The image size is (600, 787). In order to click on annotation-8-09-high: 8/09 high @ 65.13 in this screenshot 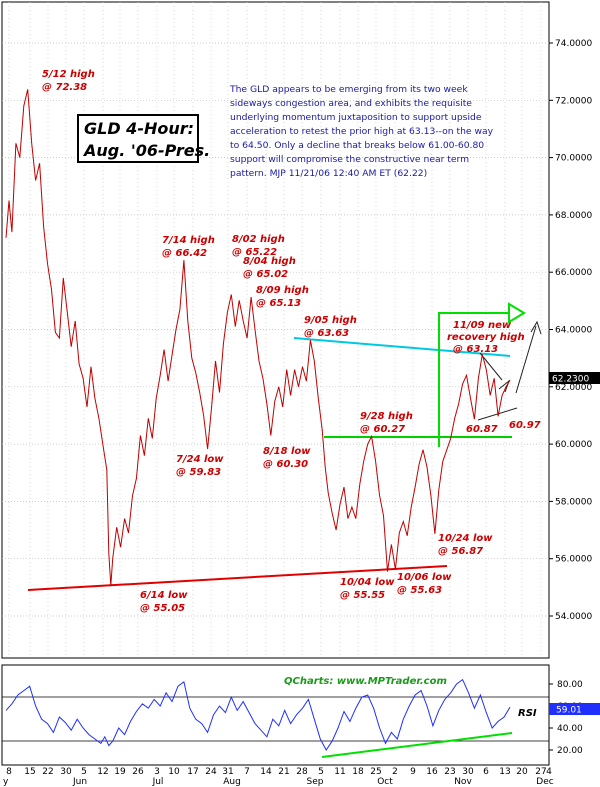, I will do `click(282, 297)`.